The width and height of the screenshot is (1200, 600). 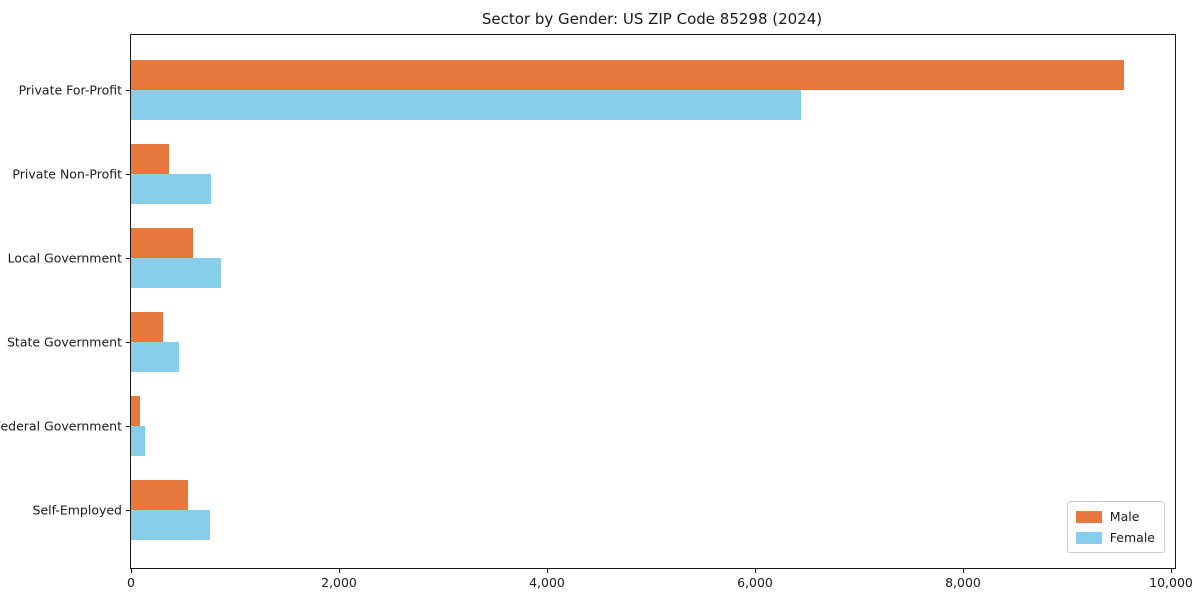 I want to click on legend-label-male: Male, so click(x=1124, y=516).